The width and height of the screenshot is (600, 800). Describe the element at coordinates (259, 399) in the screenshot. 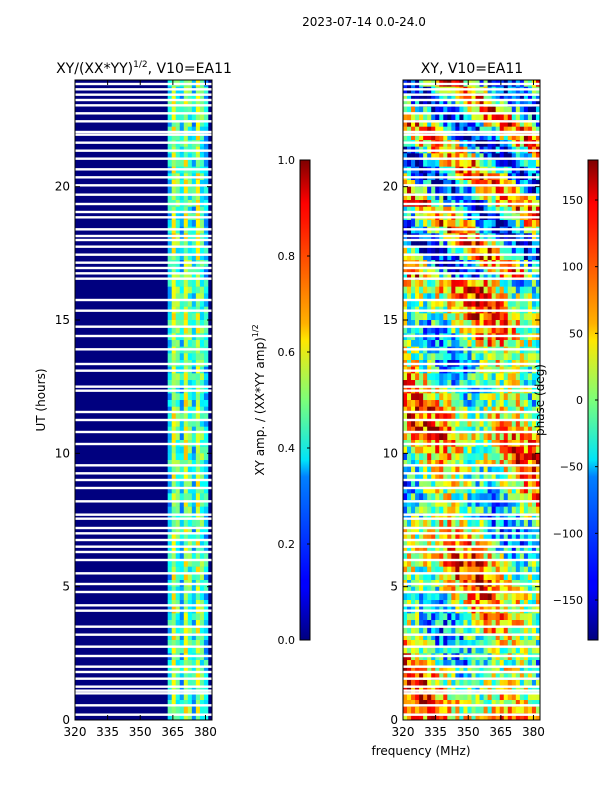

I see `amplitude-colorbar-label: XY amp. / (XX*YY amp)1/2` at that location.